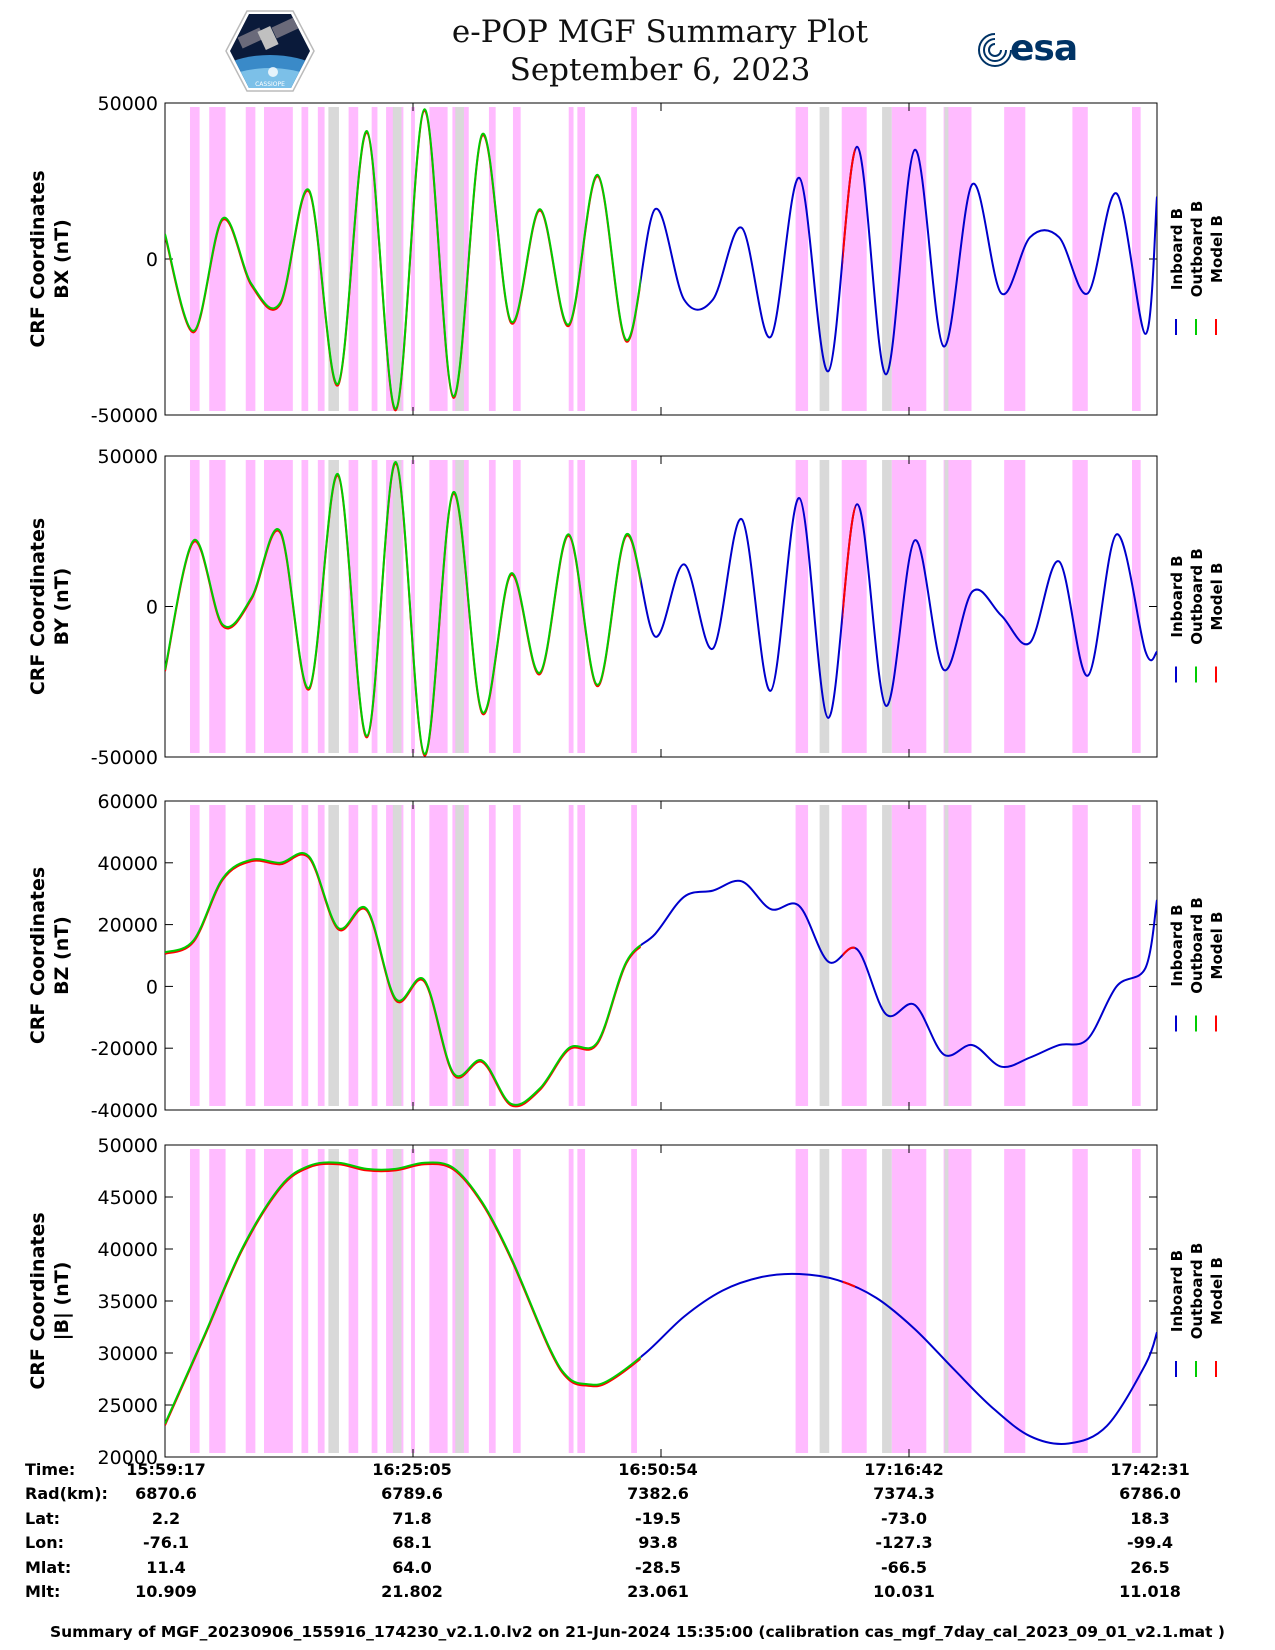 The height and width of the screenshot is (1650, 1275). I want to click on ephem-label-lon: Lon:, so click(44, 1542).